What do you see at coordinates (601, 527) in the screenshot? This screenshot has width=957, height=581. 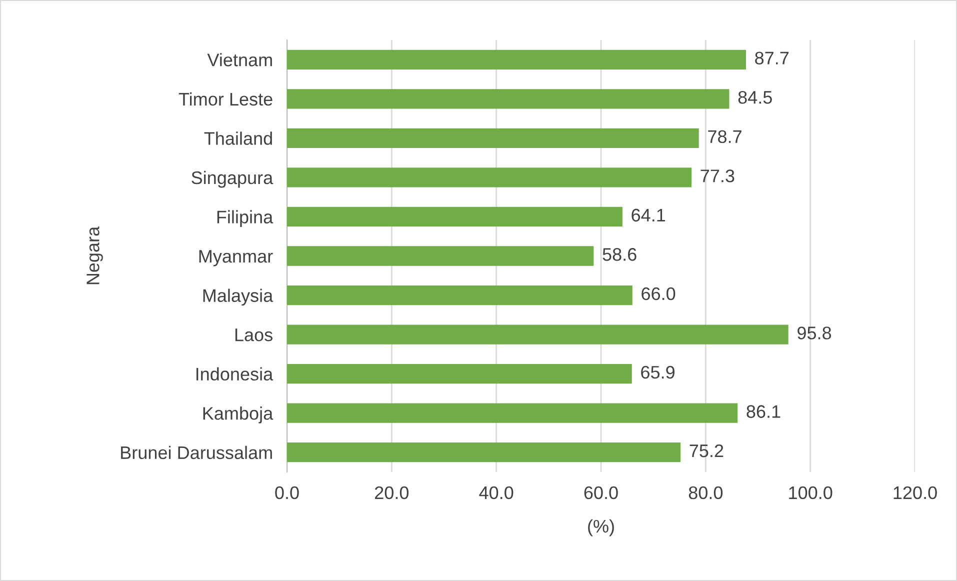 I see `x-axis-title: (%)` at bounding box center [601, 527].